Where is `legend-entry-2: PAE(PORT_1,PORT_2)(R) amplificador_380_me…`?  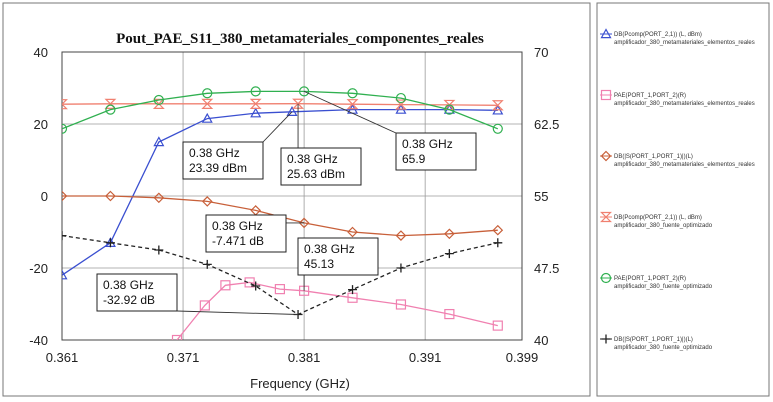 legend-entry-2: PAE(PORT_1,PORT_2)(R) amplificador_380_me… is located at coordinates (677, 98).